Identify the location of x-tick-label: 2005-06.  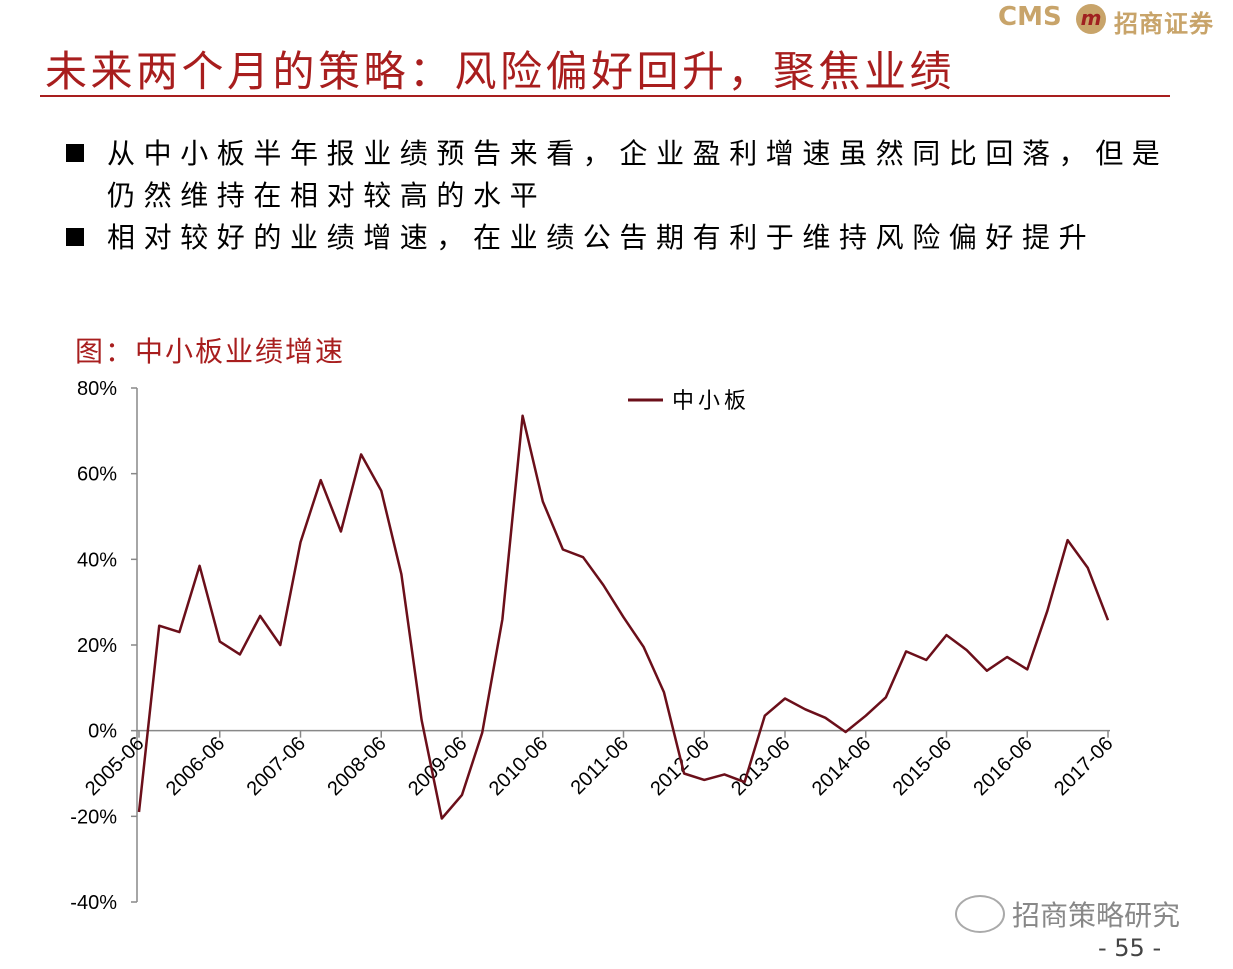
(114, 766).